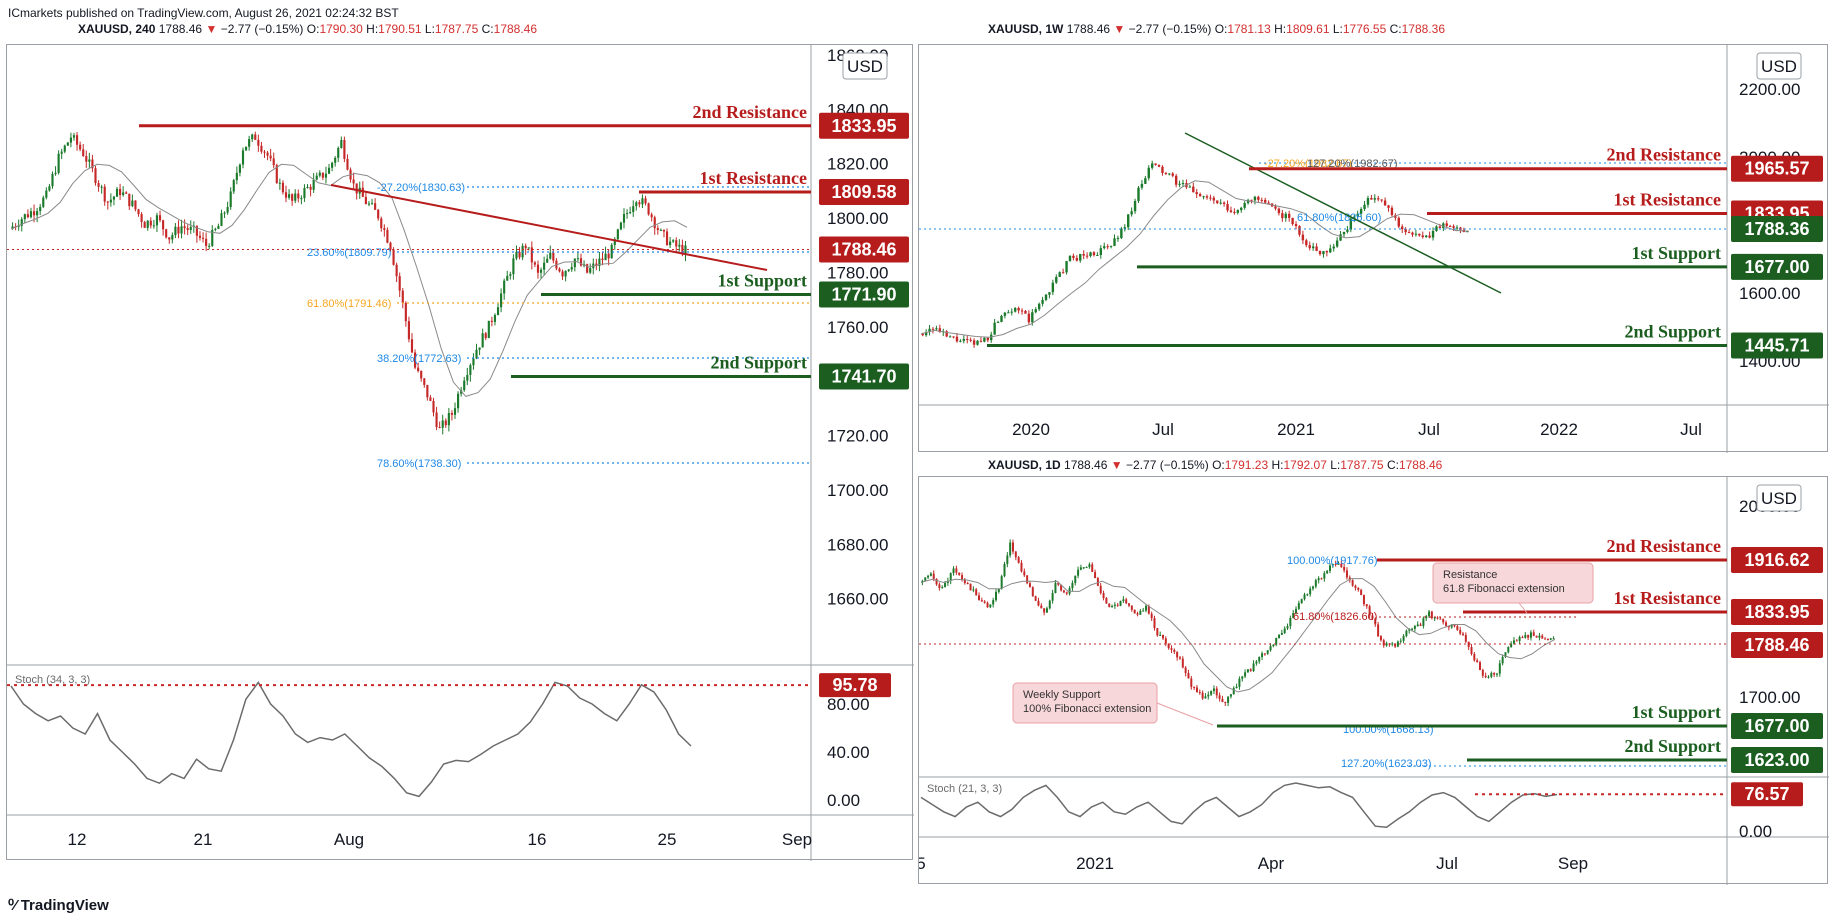  Describe the element at coordinates (1170, 29) in the screenshot. I see `chart2-change: −2.77 (−0.15%)` at that location.